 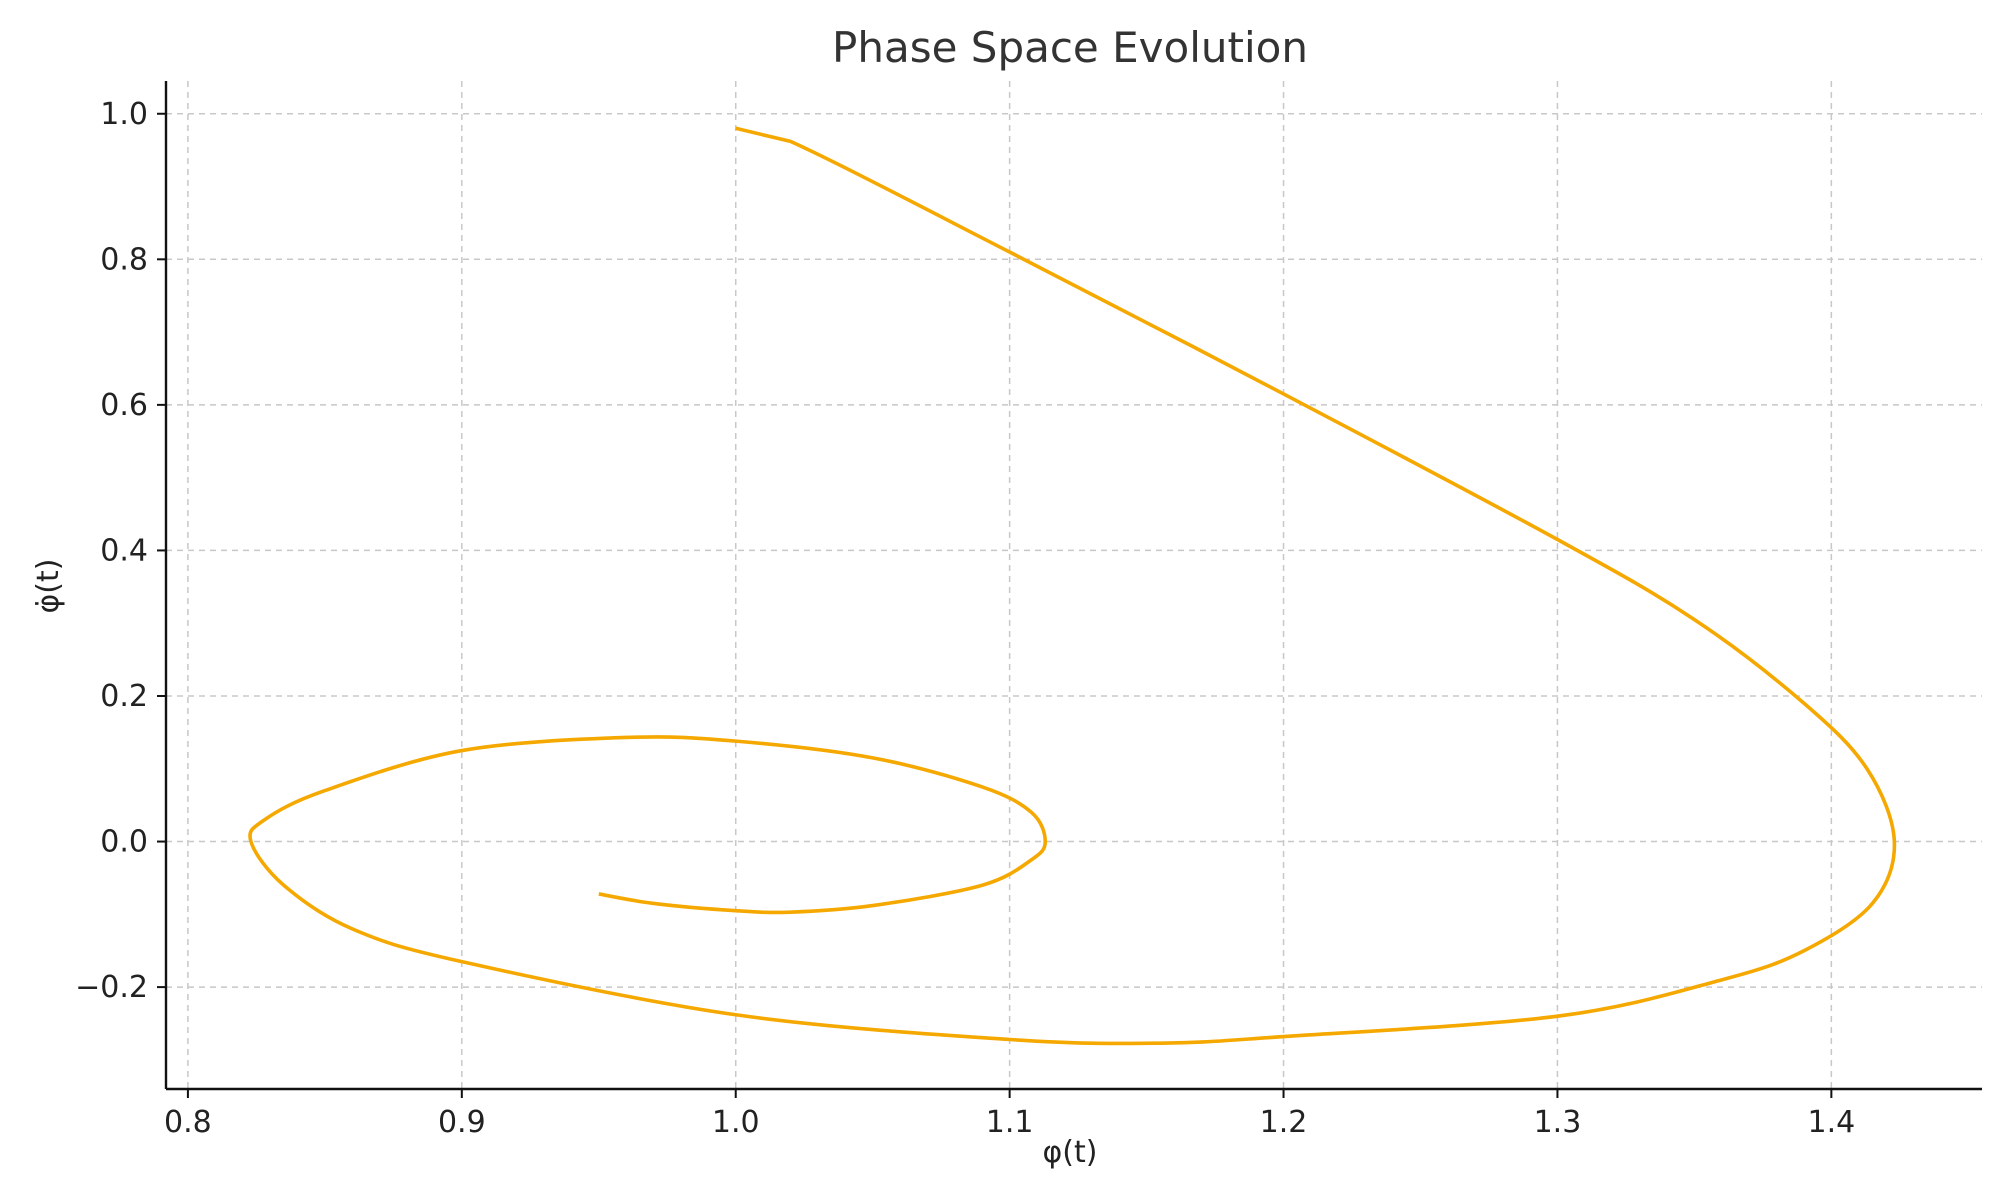 I want to click on x-tick-label: 0.9, so click(x=462, y=1122).